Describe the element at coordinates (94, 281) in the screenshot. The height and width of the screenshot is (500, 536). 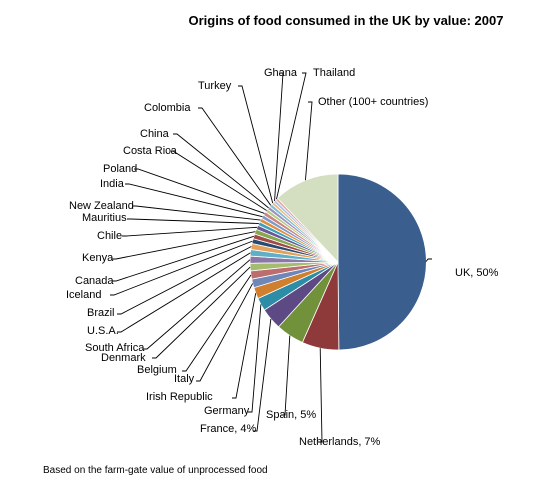
I see `slice-label: Canada` at that location.